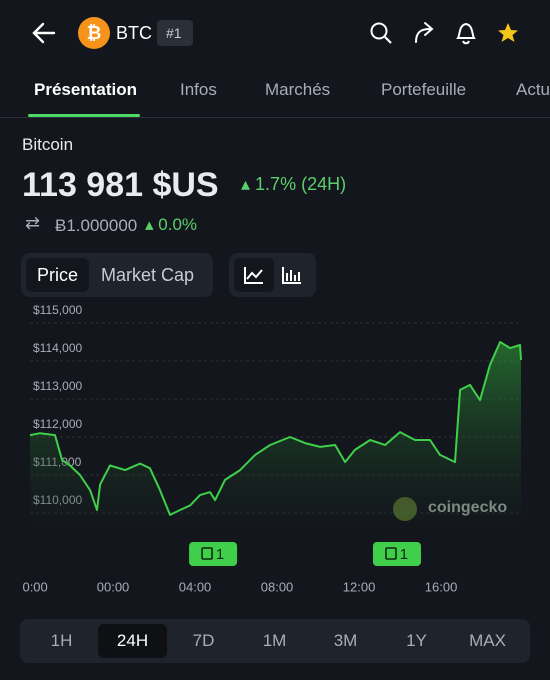 The width and height of the screenshot is (550, 680). Describe the element at coordinates (203, 640) in the screenshot. I see `range-button: 7D` at that location.